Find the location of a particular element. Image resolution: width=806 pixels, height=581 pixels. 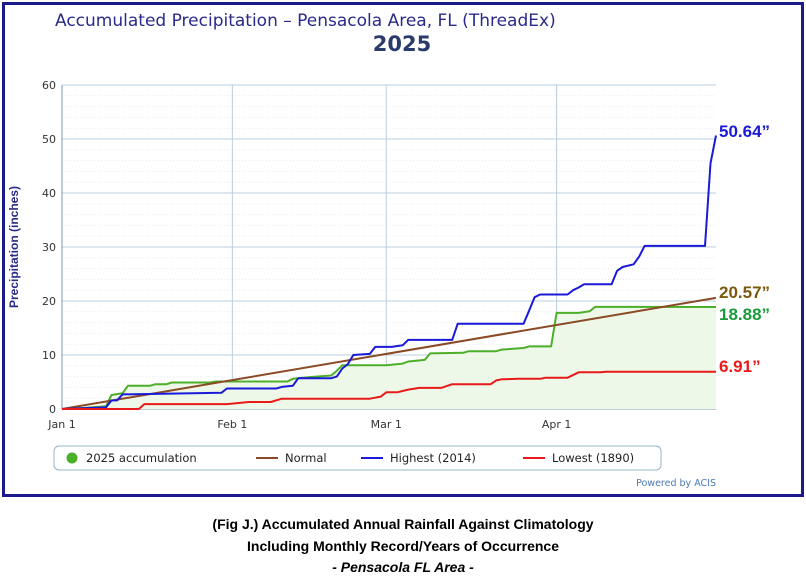

legend-box is located at coordinates (357, 458).